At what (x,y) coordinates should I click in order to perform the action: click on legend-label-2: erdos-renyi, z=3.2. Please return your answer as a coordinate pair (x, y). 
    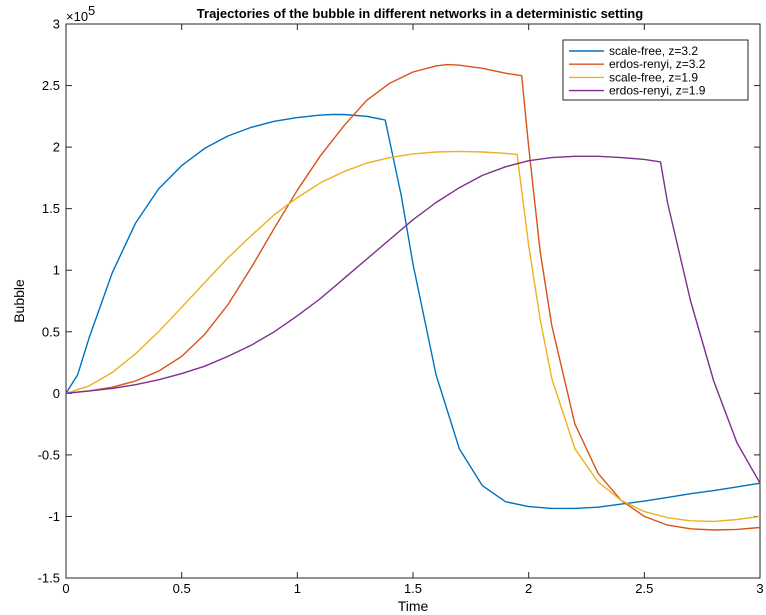
    Looking at the image, I should click on (657, 64).